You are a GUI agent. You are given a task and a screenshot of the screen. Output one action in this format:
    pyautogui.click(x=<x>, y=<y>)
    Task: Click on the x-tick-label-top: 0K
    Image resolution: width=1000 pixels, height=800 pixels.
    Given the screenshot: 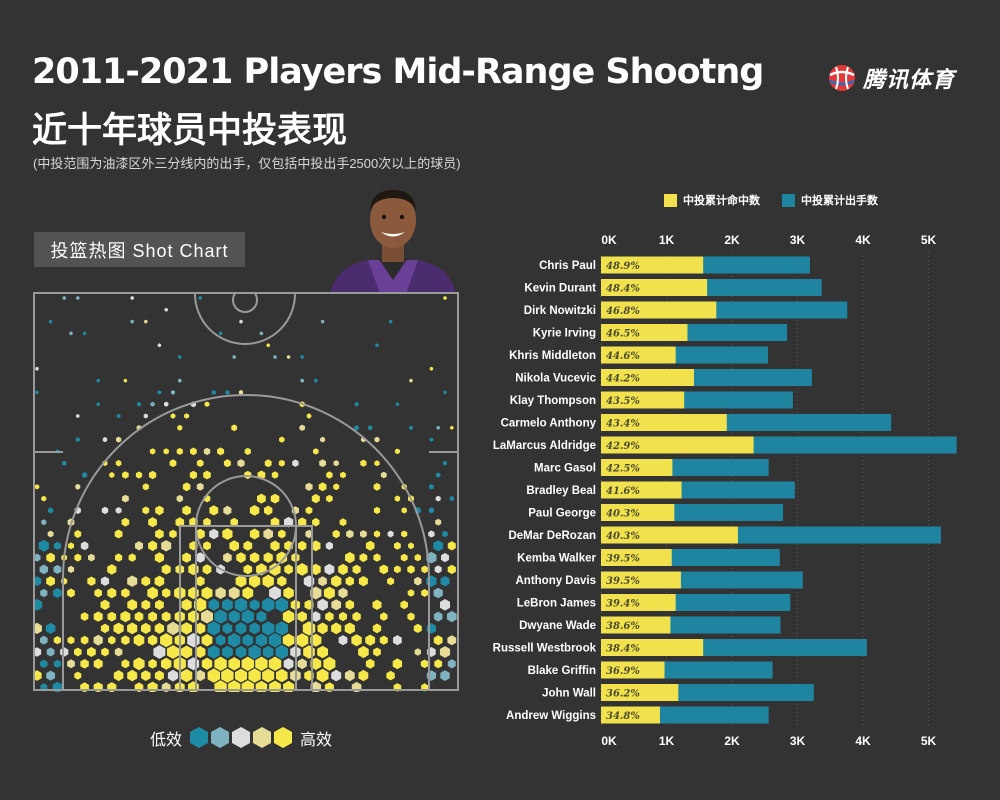 What is the action you would take?
    pyautogui.click(x=609, y=240)
    